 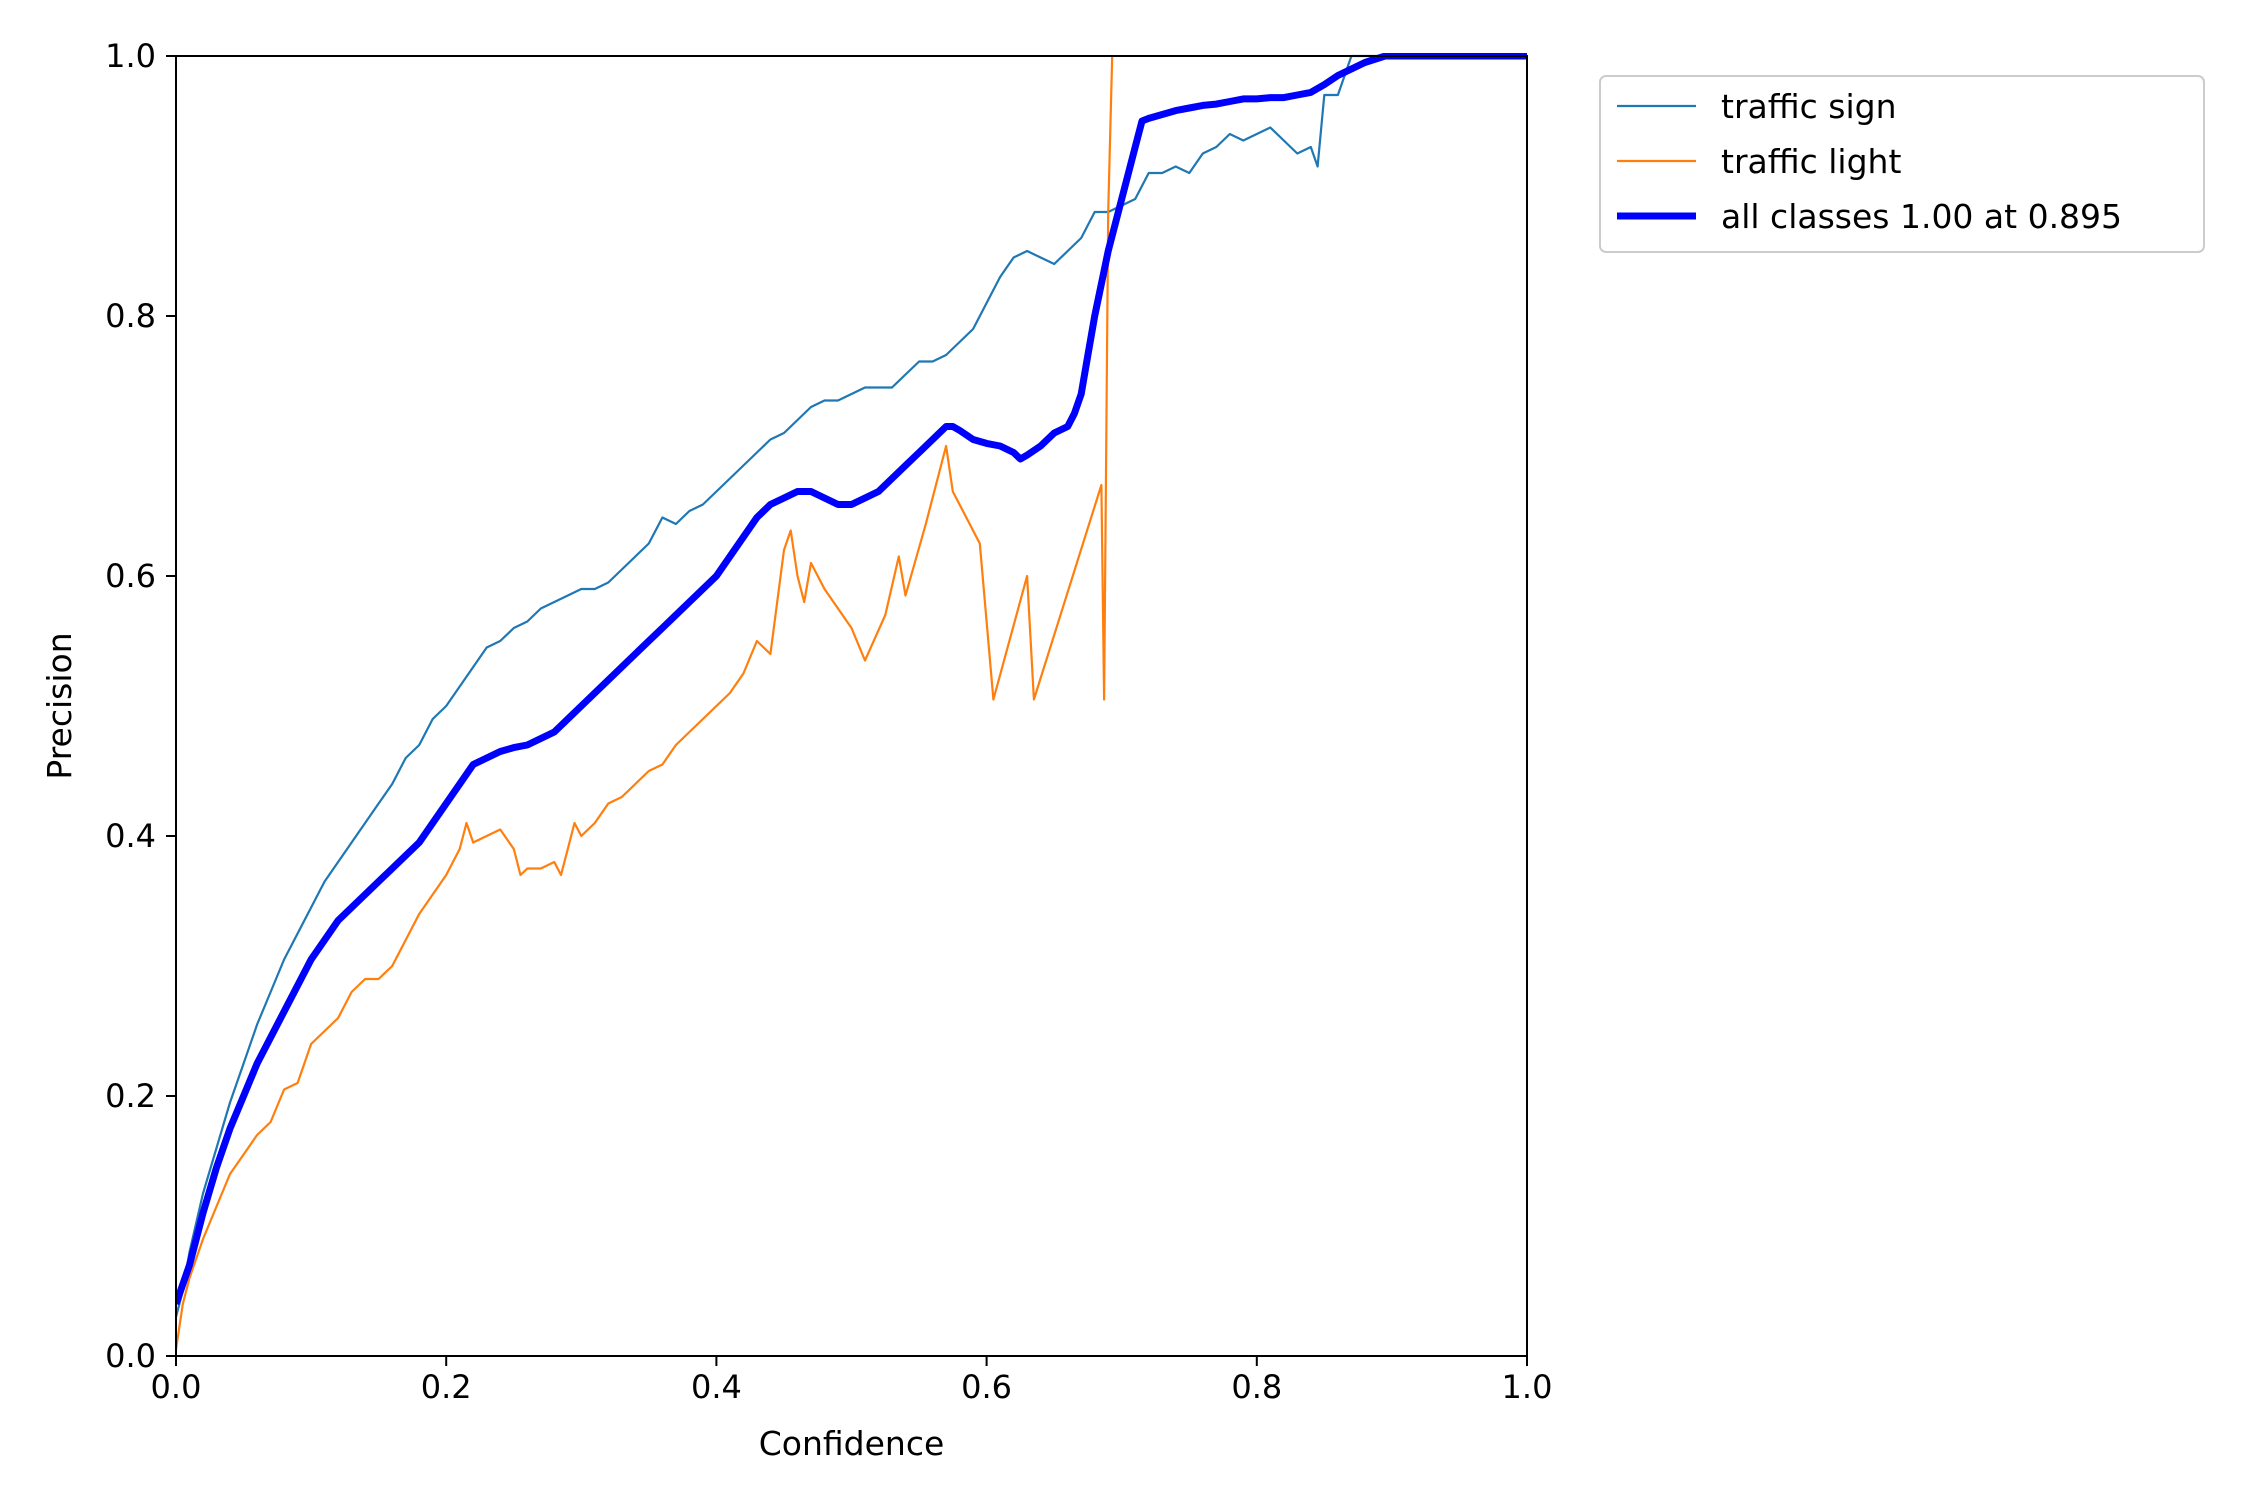 I want to click on x-tick-label: 0.8, so click(x=1256, y=1387).